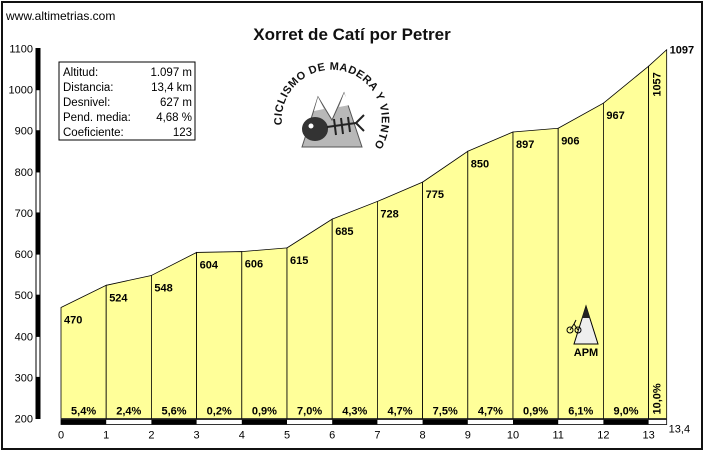 The image size is (708, 454). What do you see at coordinates (513, 436) in the screenshot?
I see `x-tick-label: 10` at bounding box center [513, 436].